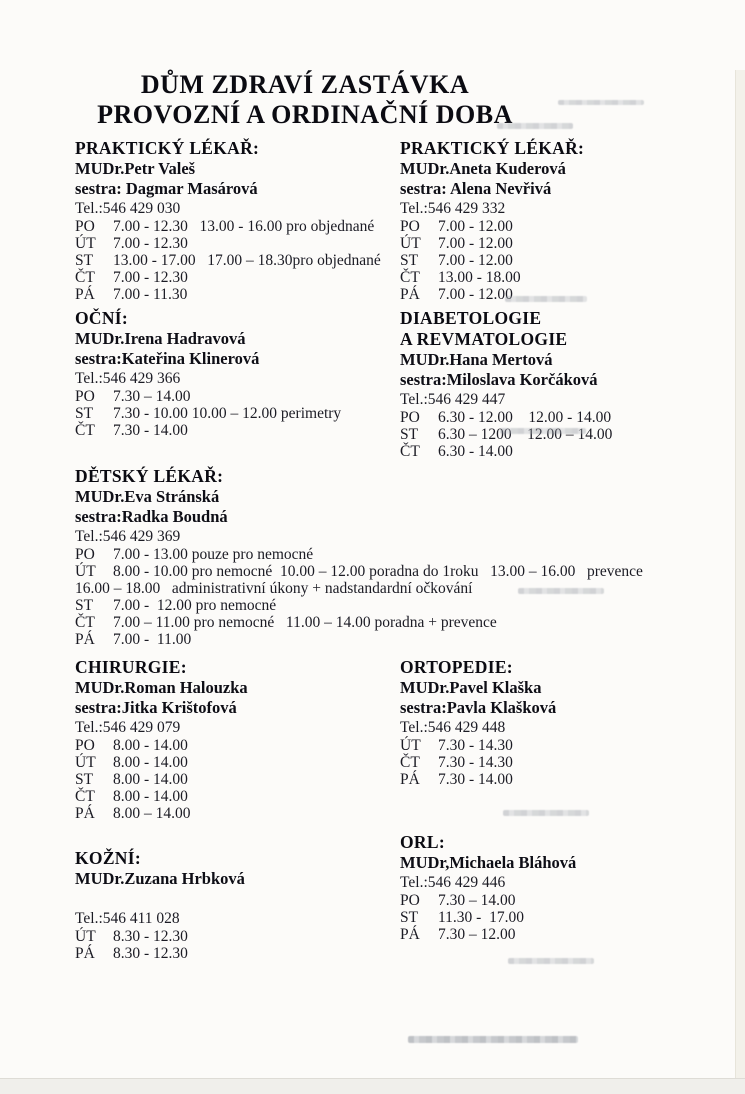 The height and width of the screenshot is (1094, 745). Describe the element at coordinates (160, 878) in the screenshot. I see `doctor-name: MUDr.Zuzana Hrbková` at that location.